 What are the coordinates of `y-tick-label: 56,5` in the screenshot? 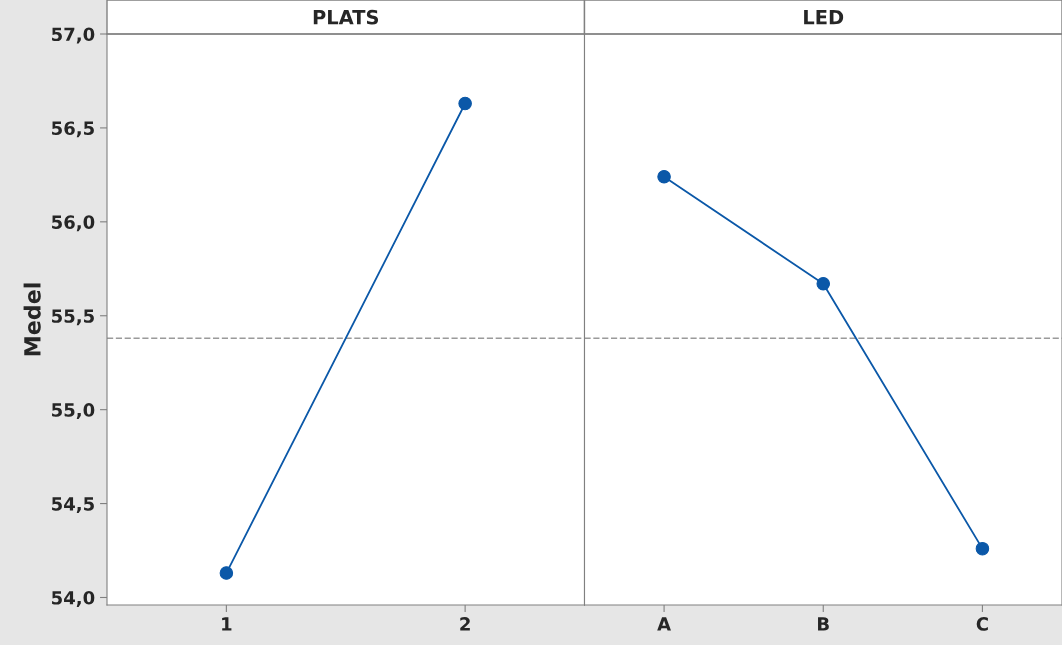 It's located at (73, 129).